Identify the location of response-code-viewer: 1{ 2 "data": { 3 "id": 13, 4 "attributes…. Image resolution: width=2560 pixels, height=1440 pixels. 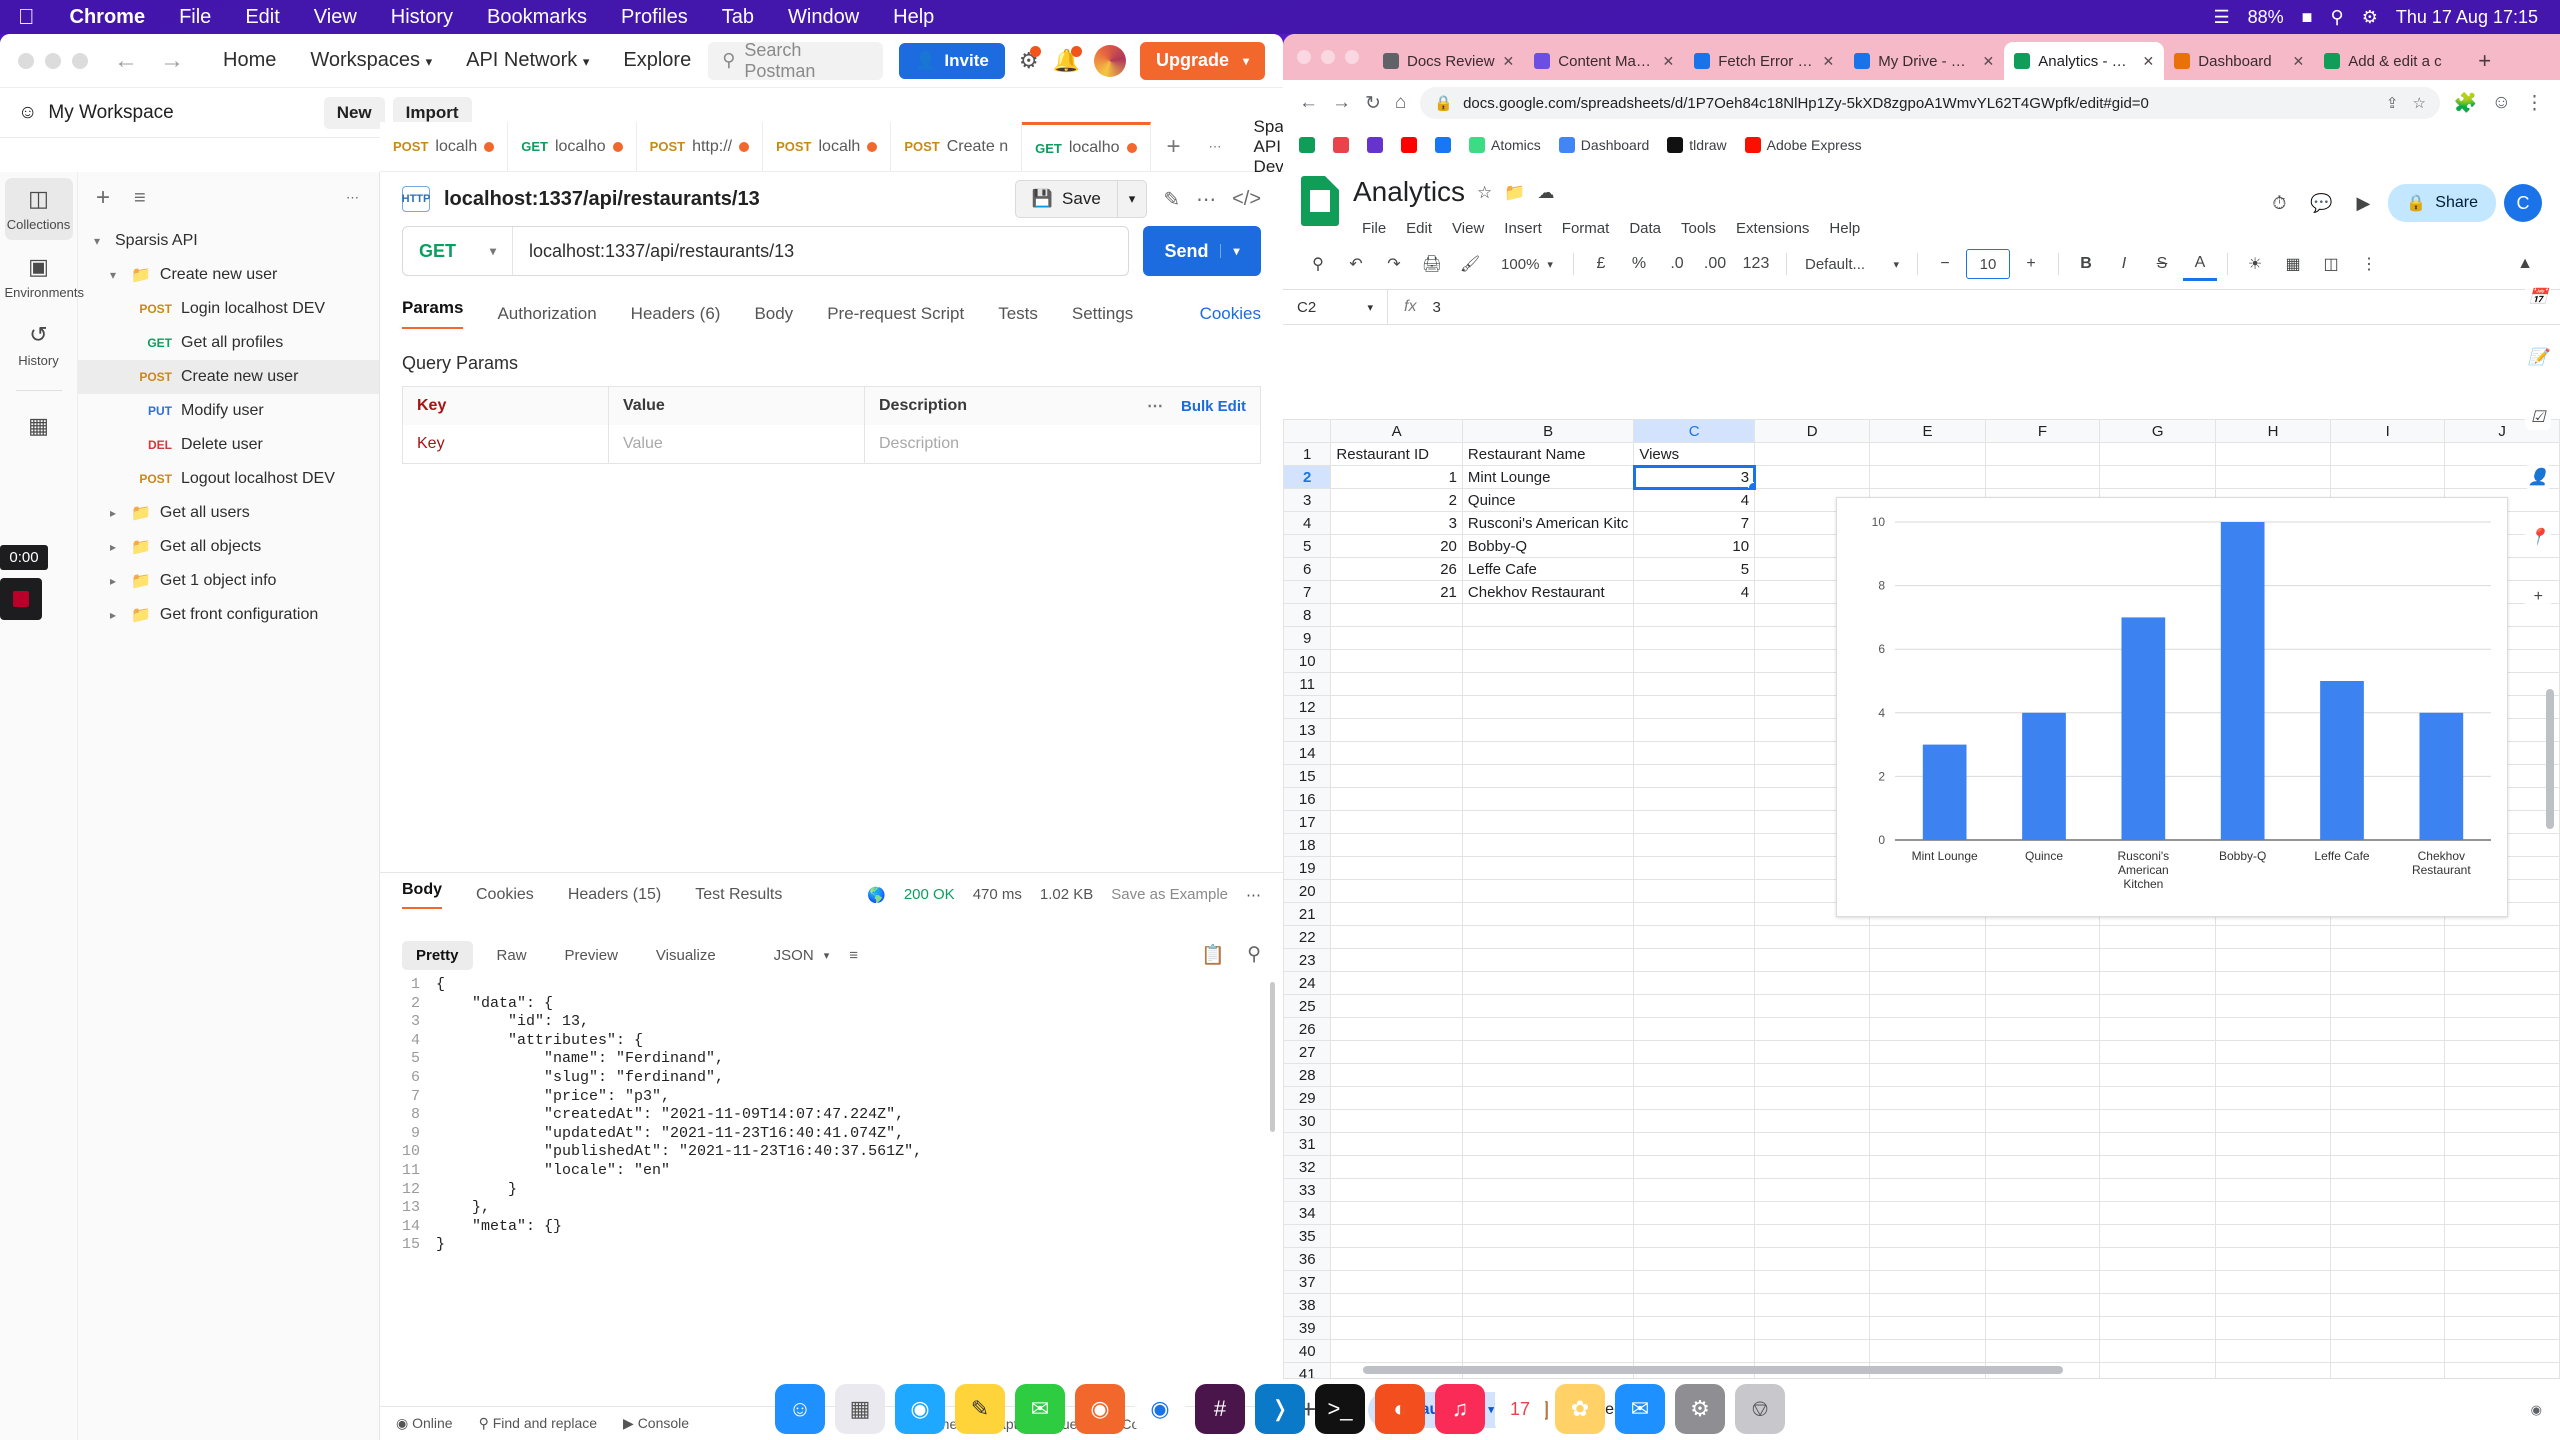
(831, 1185).